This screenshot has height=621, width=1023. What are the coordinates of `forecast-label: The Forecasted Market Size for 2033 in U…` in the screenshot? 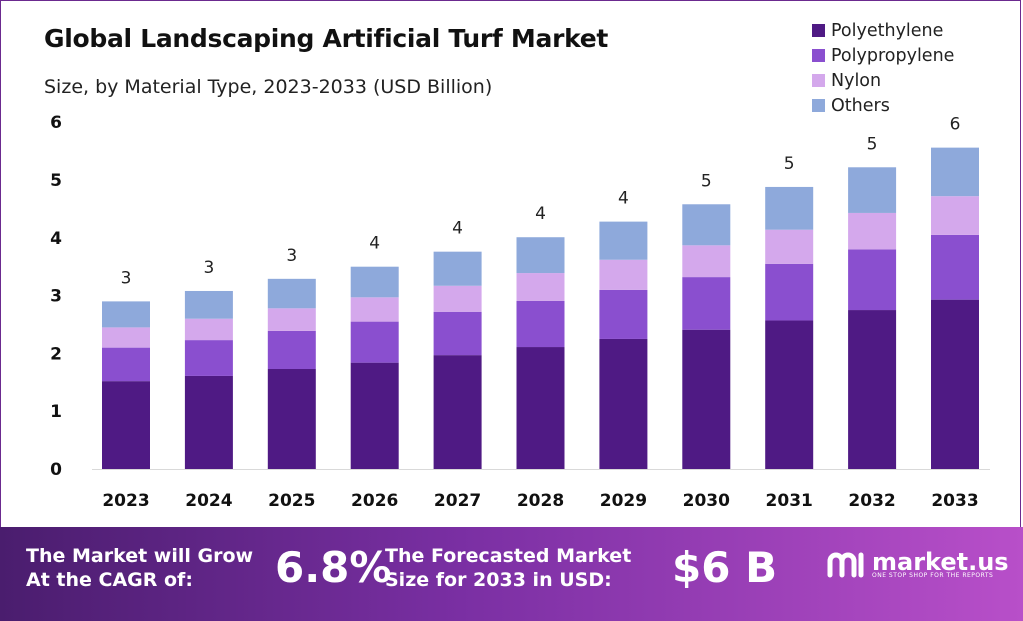 It's located at (508, 568).